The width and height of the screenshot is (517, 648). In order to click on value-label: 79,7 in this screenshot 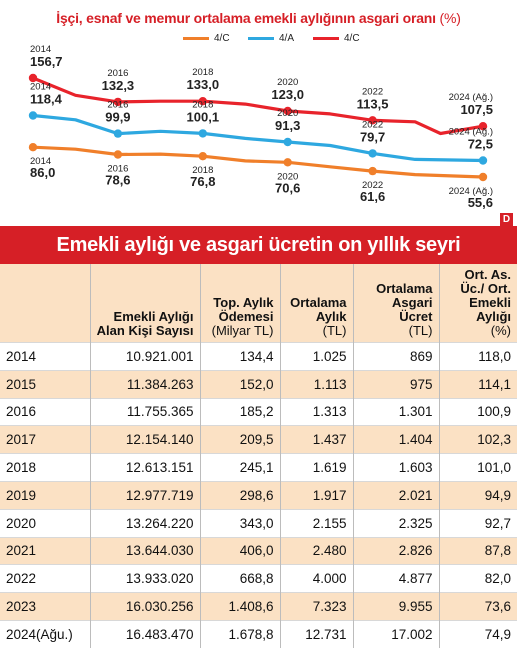, I will do `click(372, 136)`.